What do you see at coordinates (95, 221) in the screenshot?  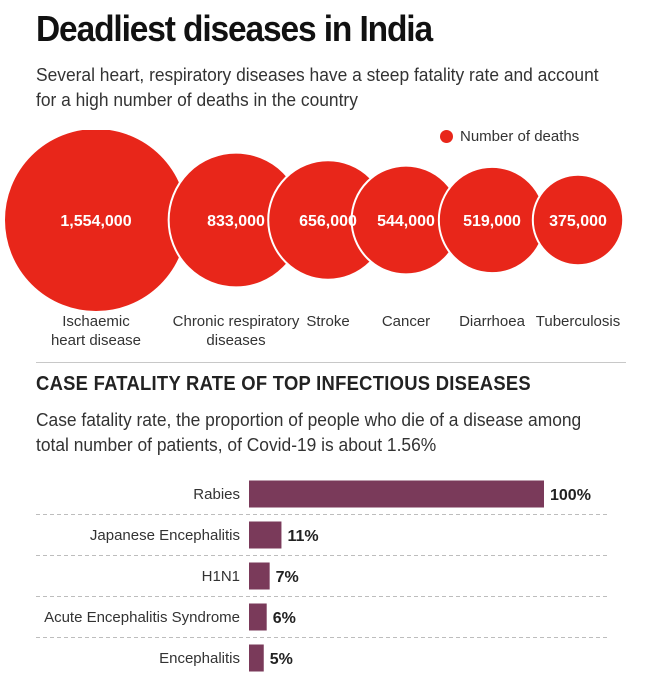 I see `bubble-value-label: 1,554,000` at bounding box center [95, 221].